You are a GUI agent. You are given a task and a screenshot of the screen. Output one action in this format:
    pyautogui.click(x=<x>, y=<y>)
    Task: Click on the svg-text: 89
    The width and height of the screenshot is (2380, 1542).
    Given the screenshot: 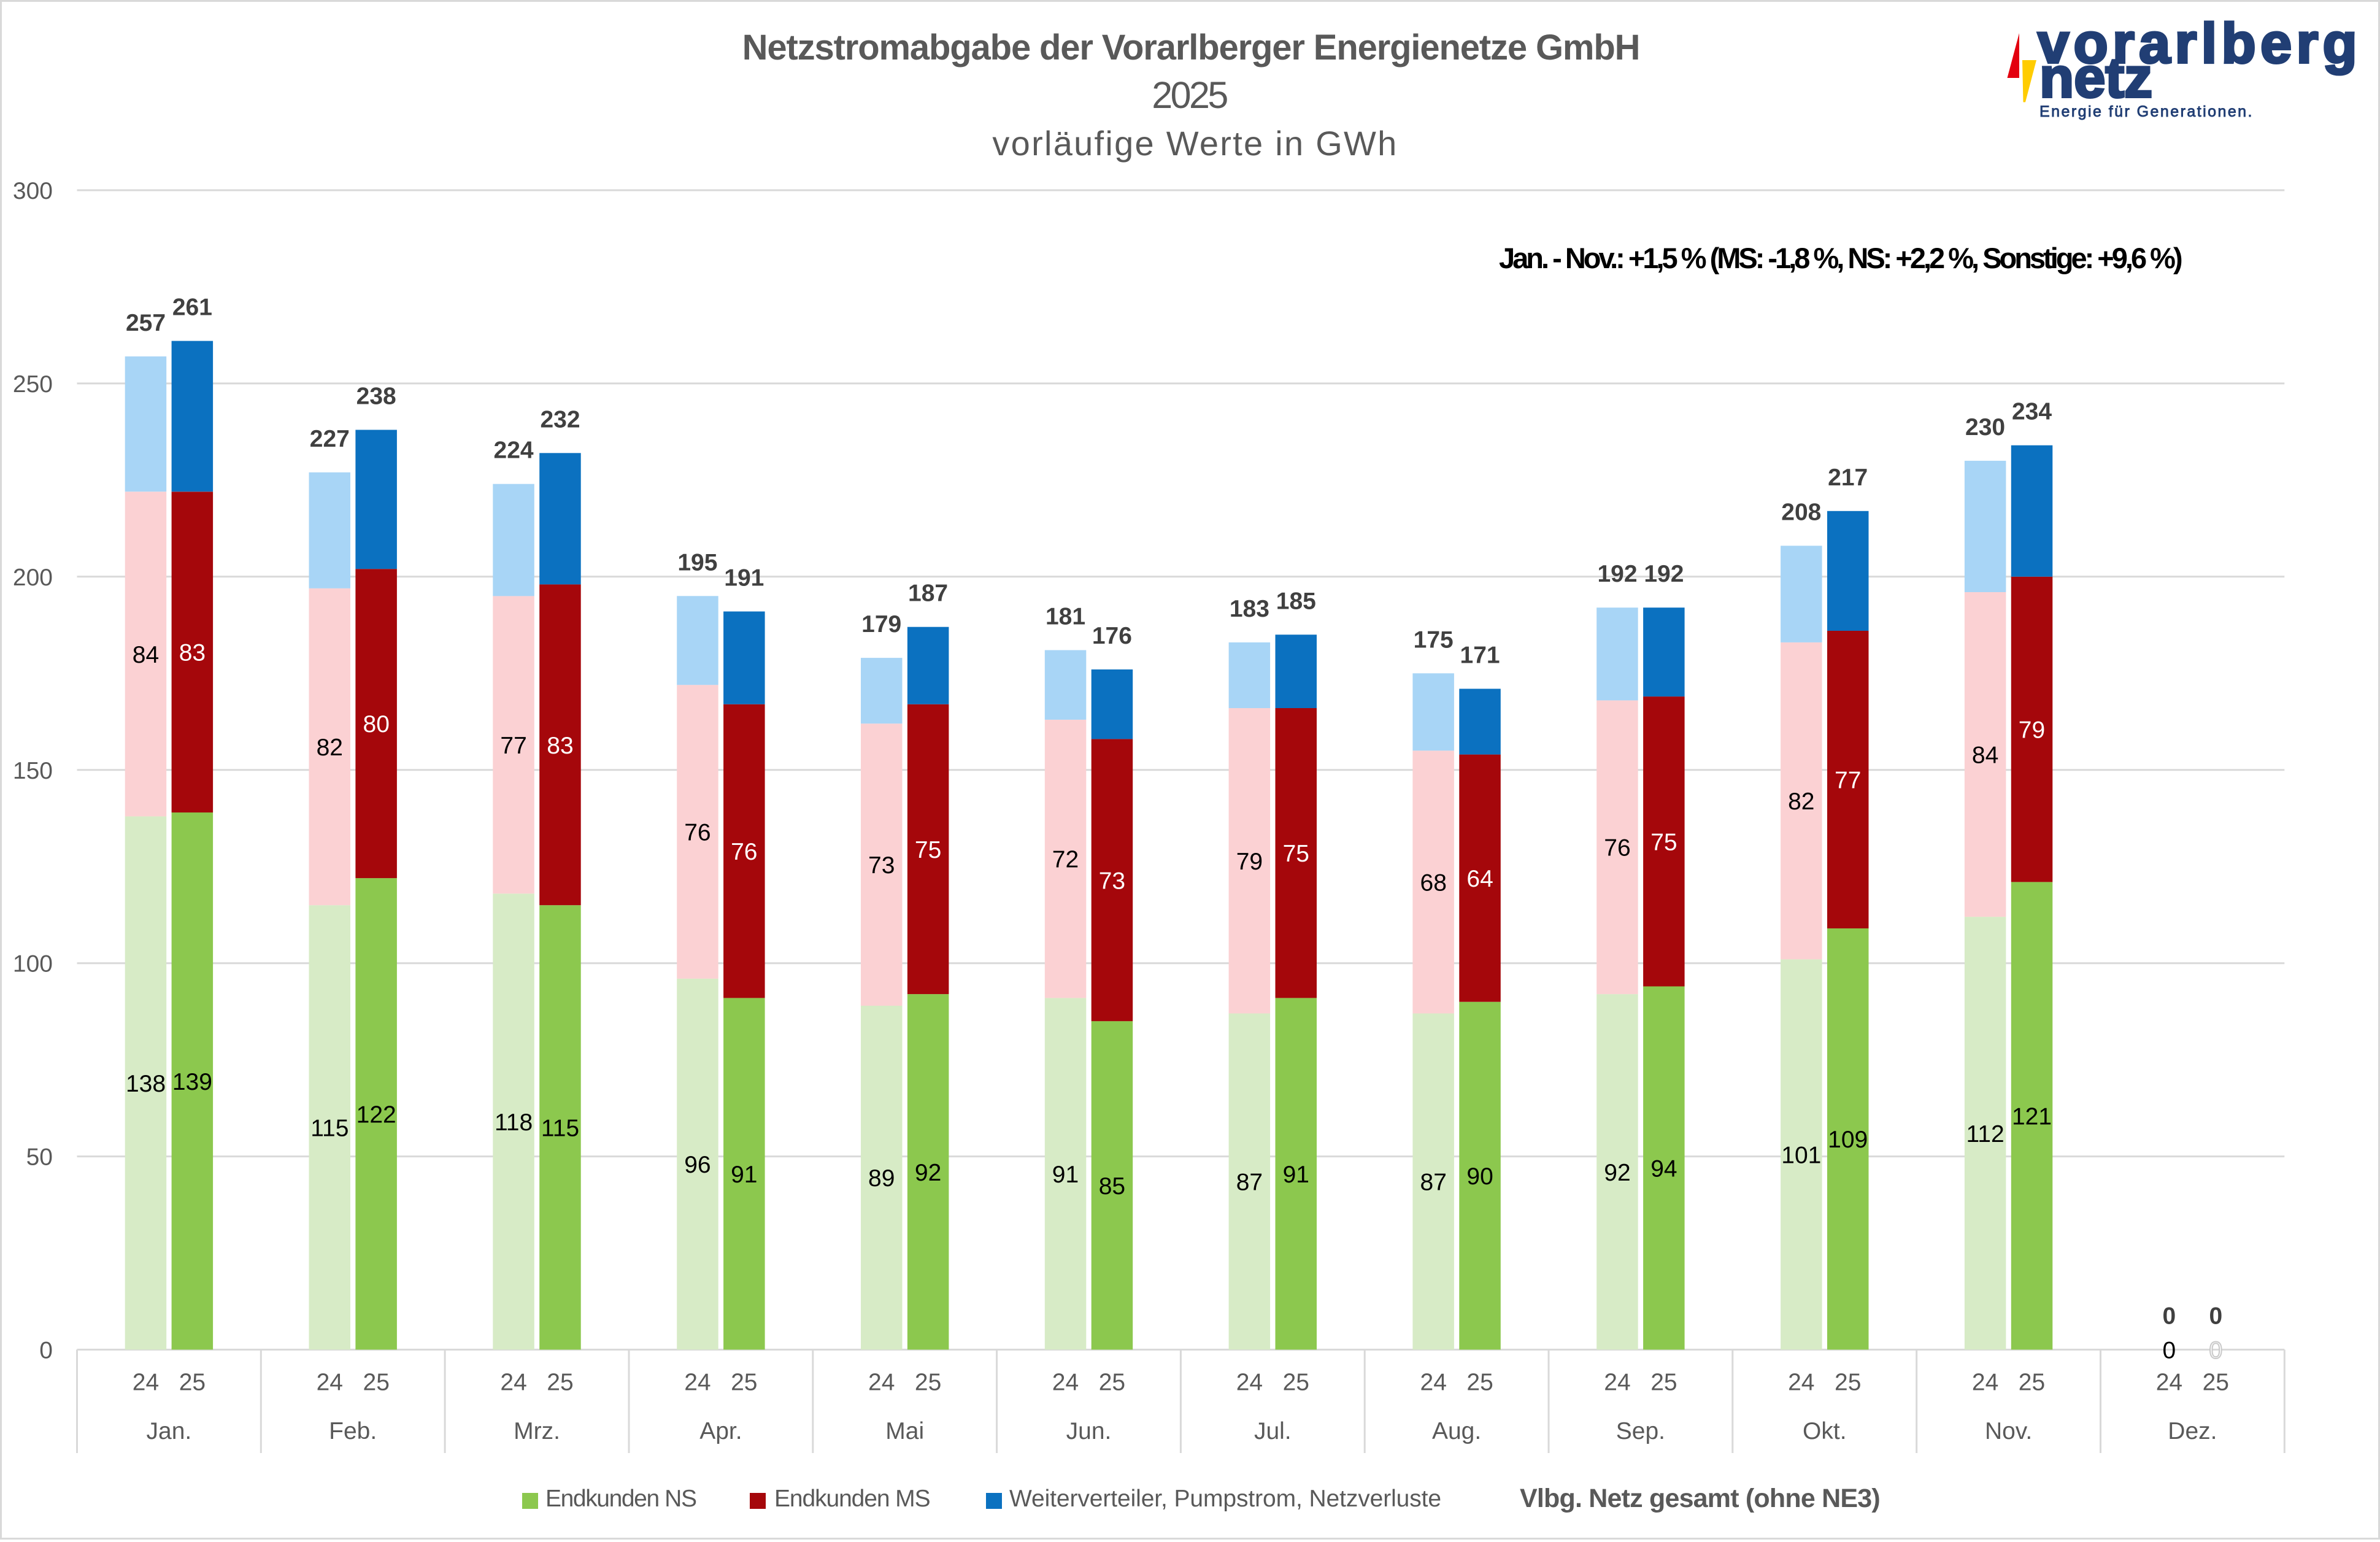 What is the action you would take?
    pyautogui.click(x=881, y=1178)
    